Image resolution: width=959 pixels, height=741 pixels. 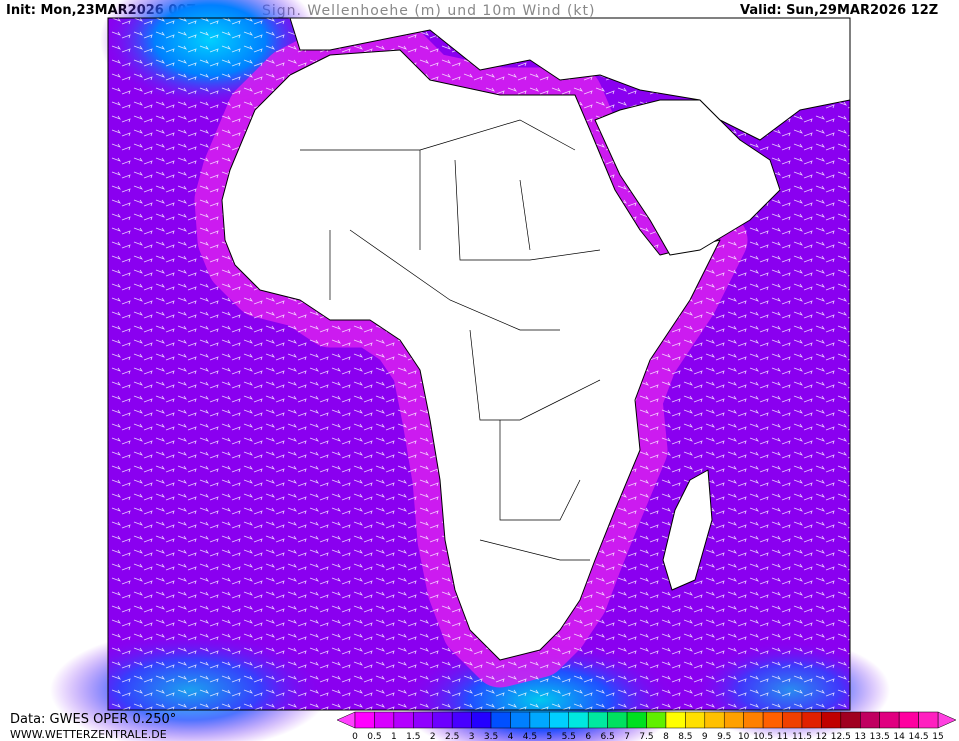 I want to click on colorbar-label: 13.5, so click(x=880, y=736).